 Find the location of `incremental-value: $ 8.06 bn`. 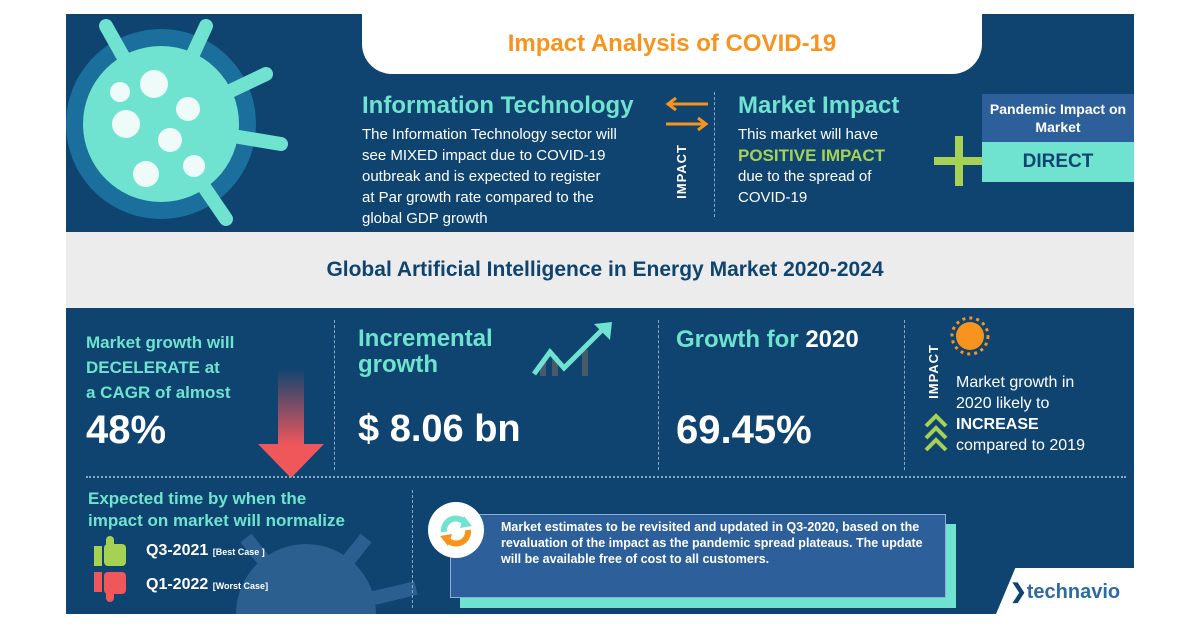

incremental-value: $ 8.06 bn is located at coordinates (439, 429).